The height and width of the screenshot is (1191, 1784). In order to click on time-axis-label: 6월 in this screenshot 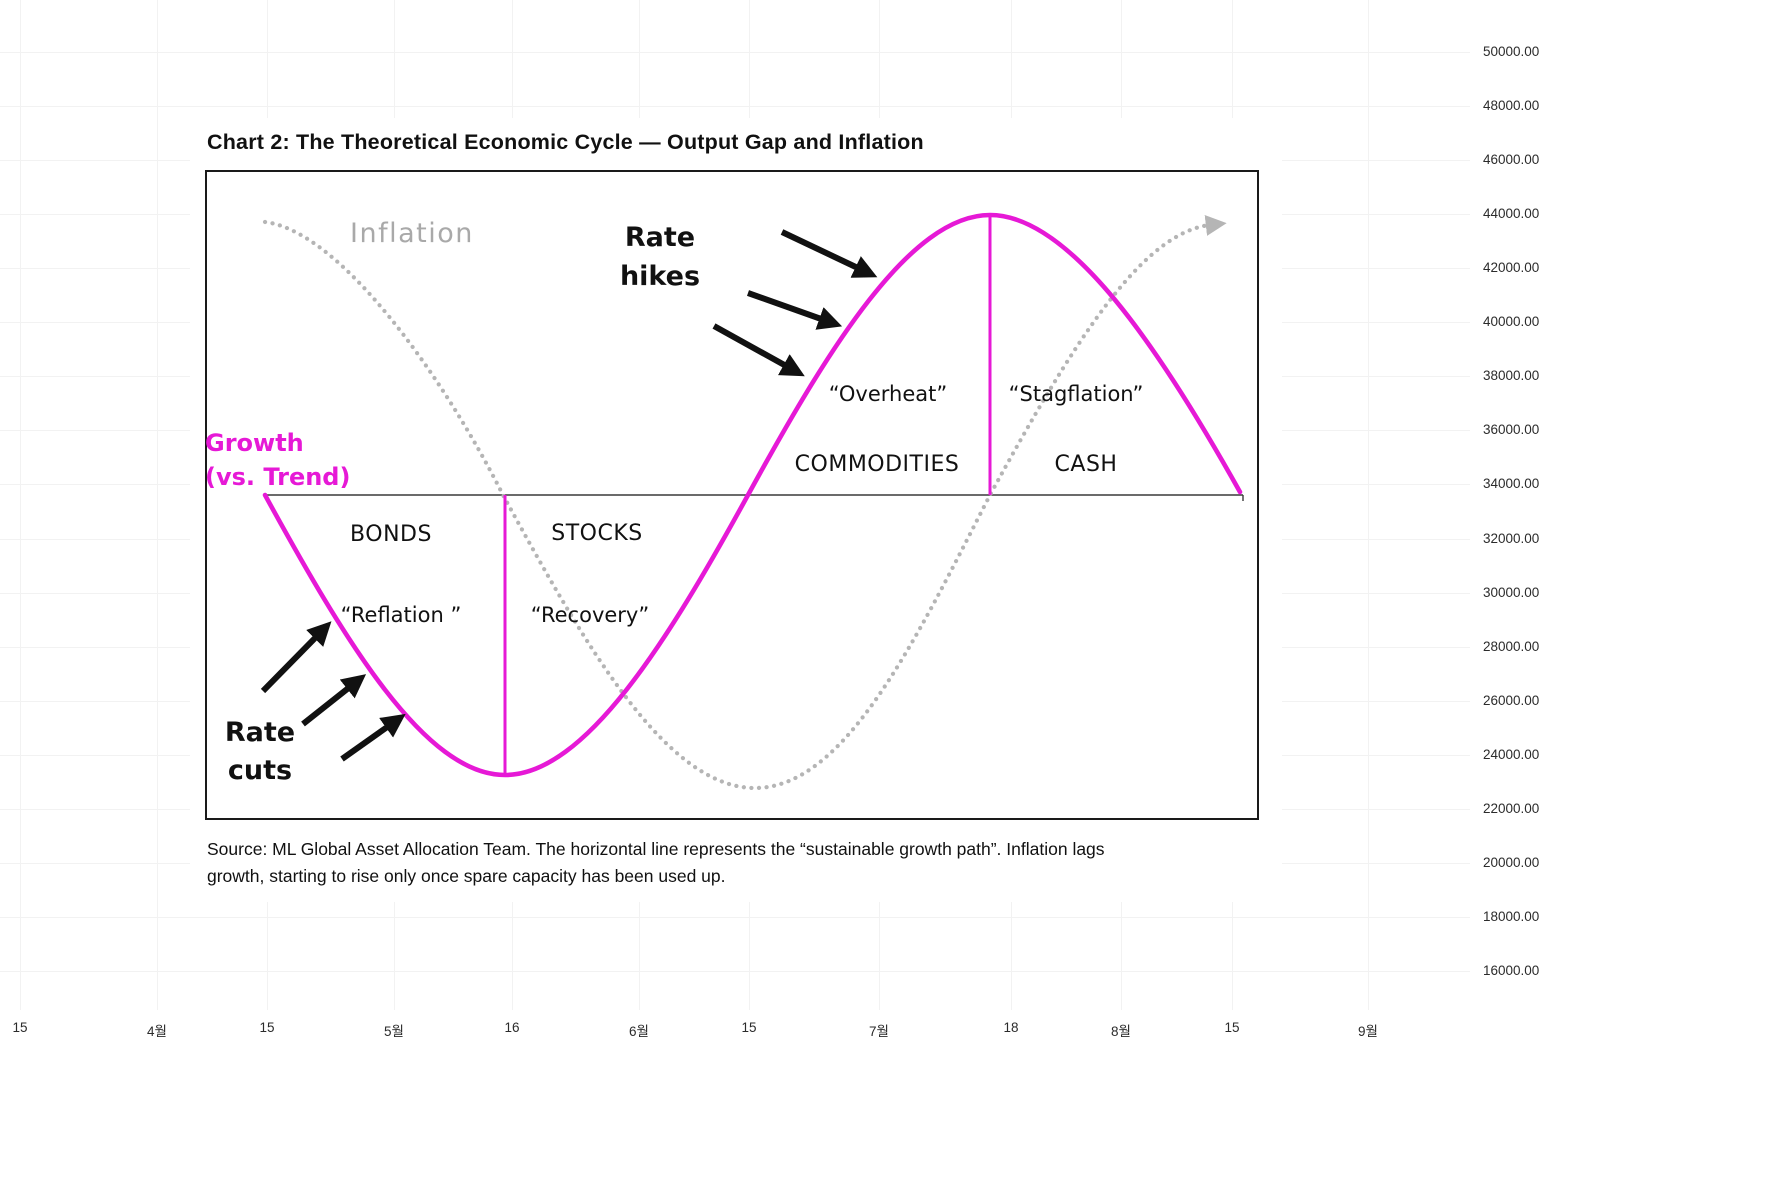, I will do `click(639, 1031)`.